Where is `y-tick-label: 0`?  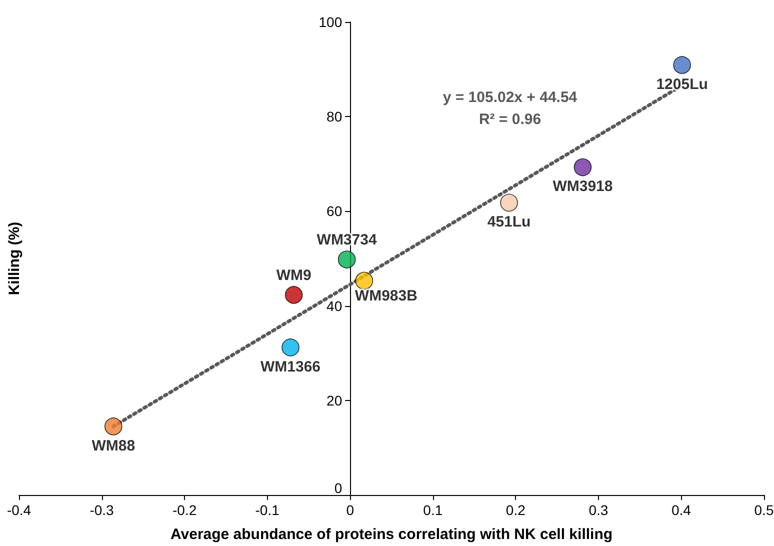
y-tick-label: 0 is located at coordinates (338, 488).